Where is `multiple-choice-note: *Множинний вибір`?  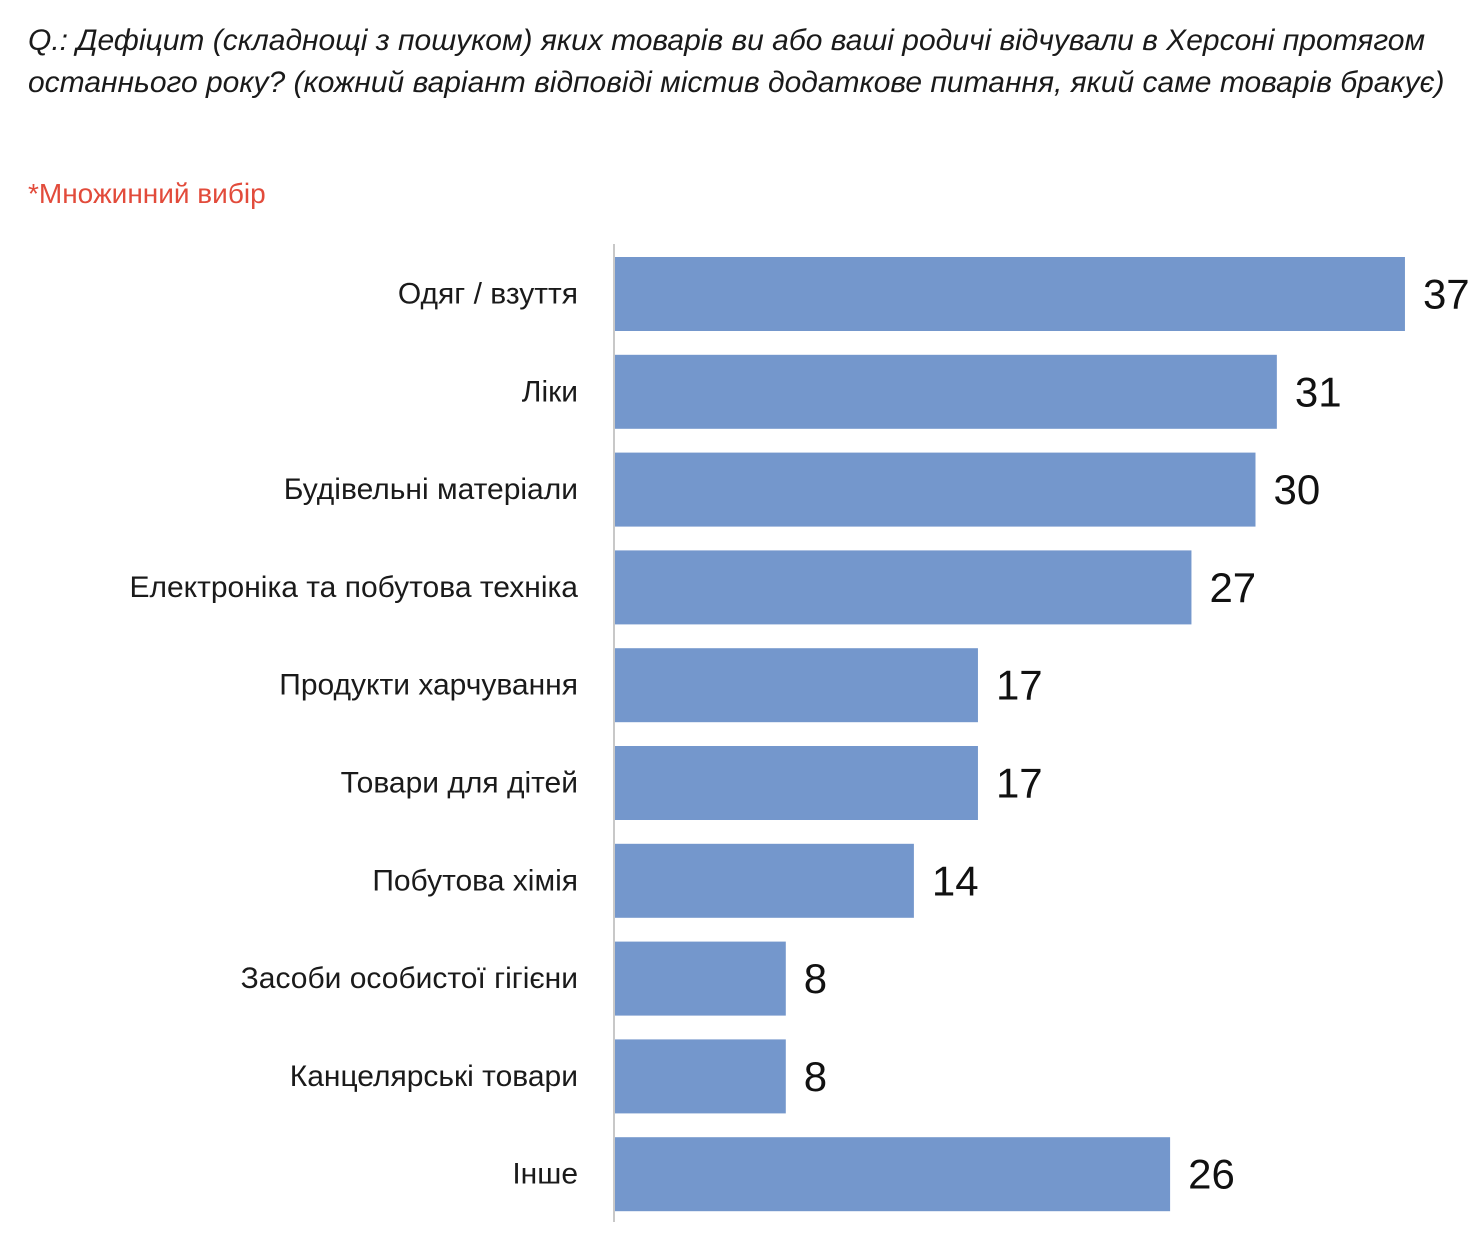 multiple-choice-note: *Множинний вибір is located at coordinates (147, 193).